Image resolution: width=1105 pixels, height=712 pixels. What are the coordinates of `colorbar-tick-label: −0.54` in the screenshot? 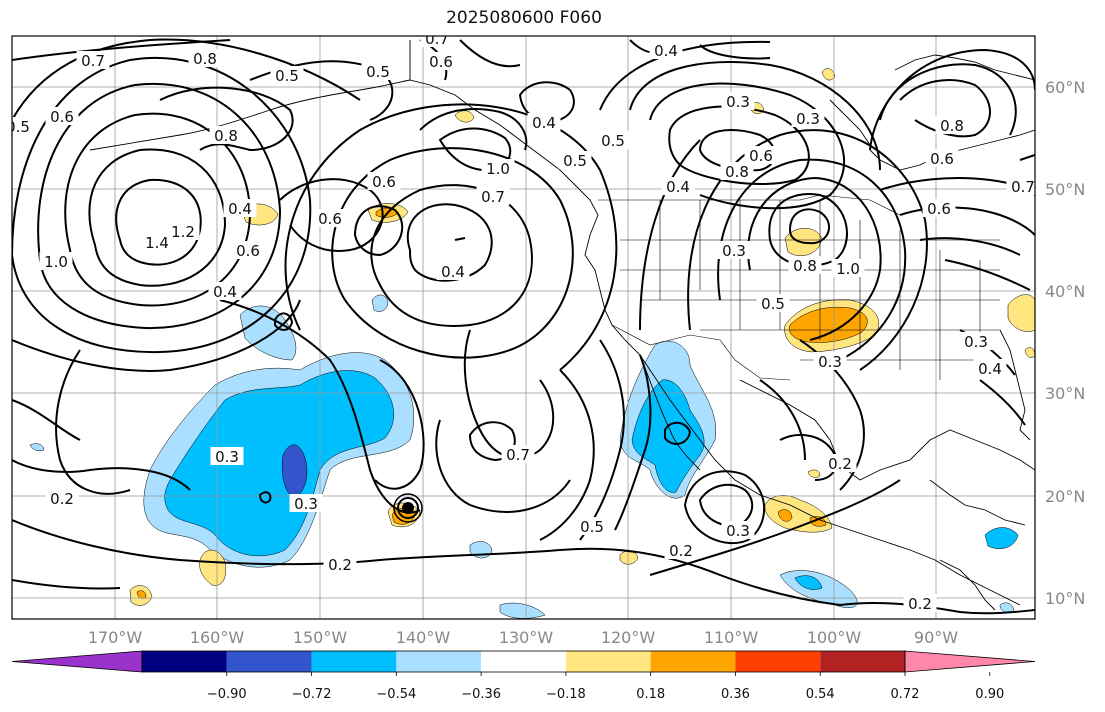 It's located at (396, 694).